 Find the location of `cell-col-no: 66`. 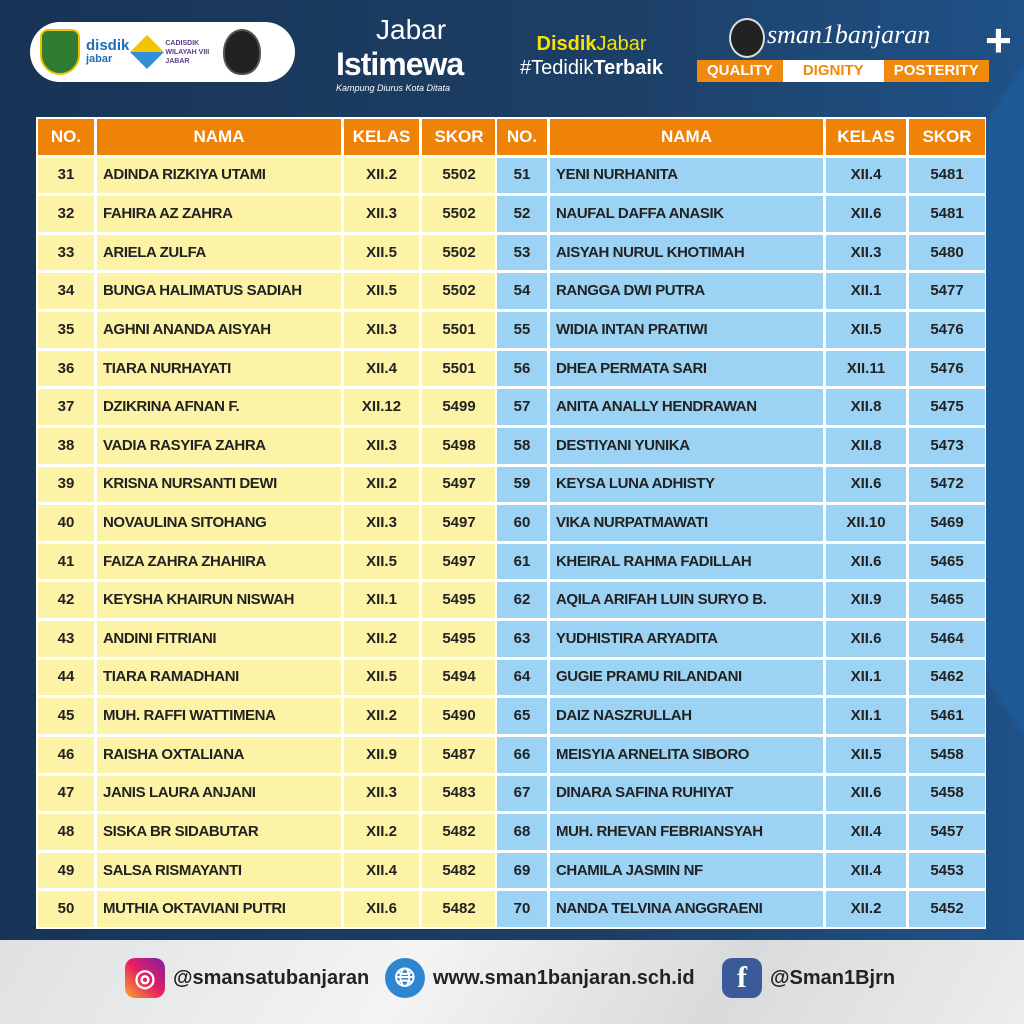

cell-col-no: 66 is located at coordinates (522, 754).